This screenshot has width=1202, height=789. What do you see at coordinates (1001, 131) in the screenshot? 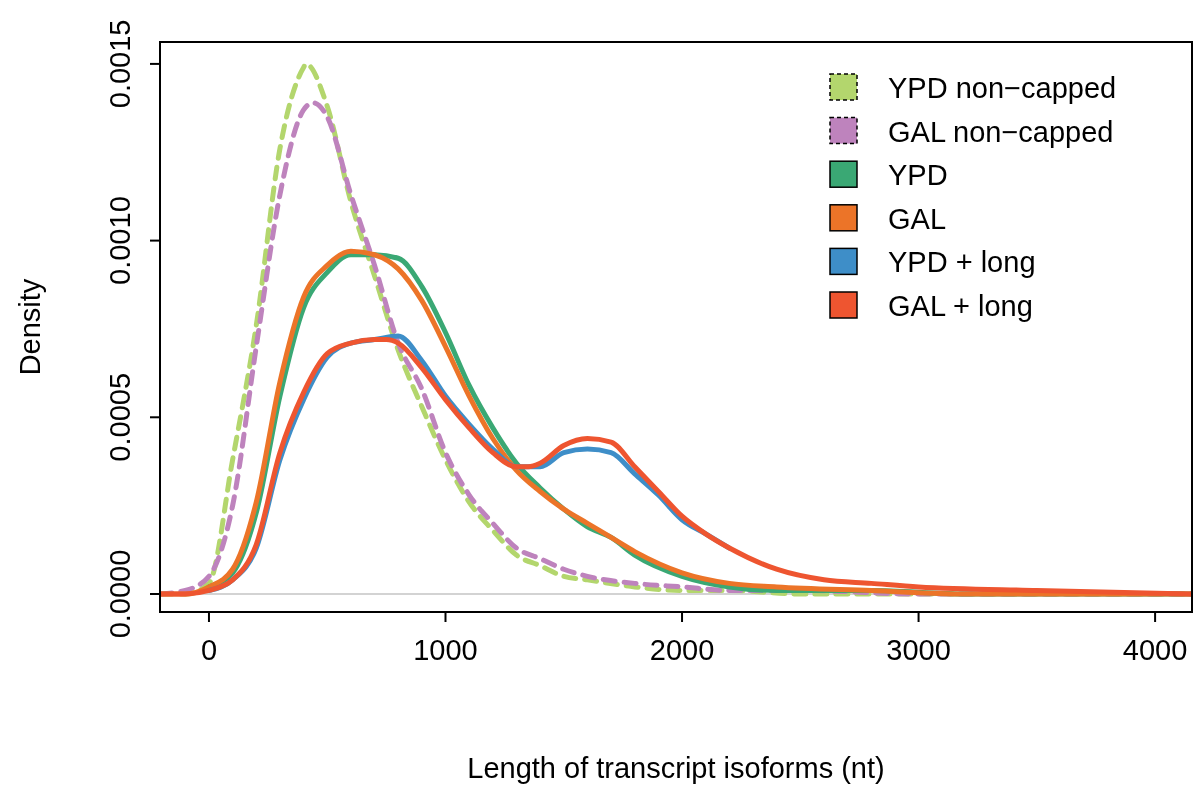
I see `legend-label: GAL non−capped` at bounding box center [1001, 131].